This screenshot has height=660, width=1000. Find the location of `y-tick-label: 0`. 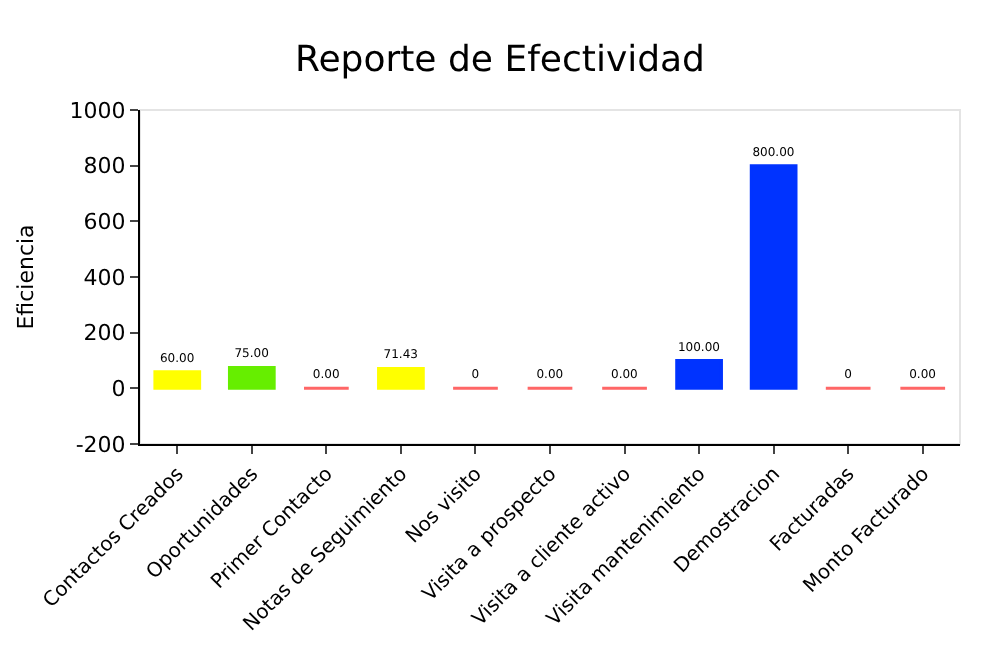

y-tick-label: 0 is located at coordinates (118, 389).